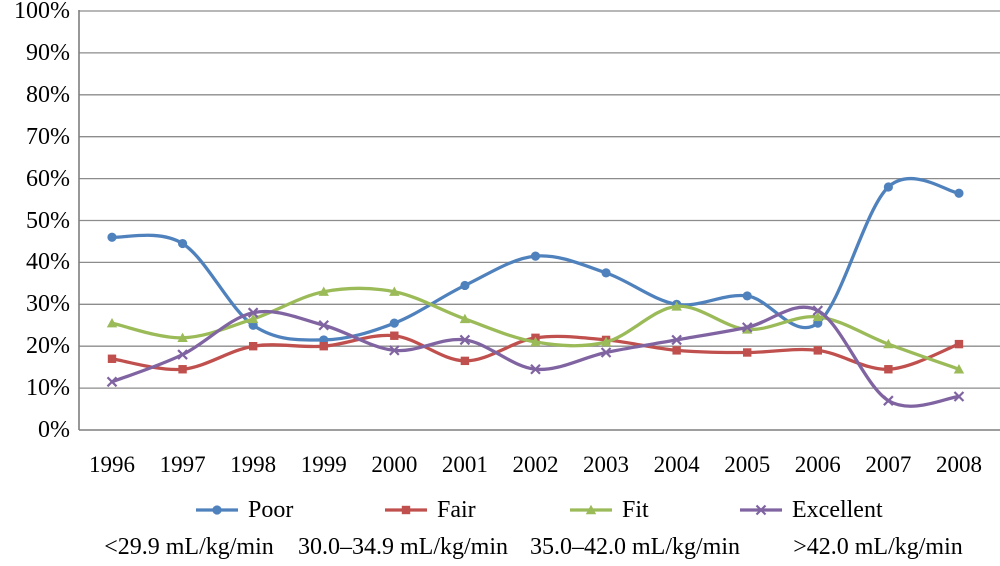  I want to click on fitness-range-label-3: 35.0–42.0 mL/kg/min, so click(635, 547).